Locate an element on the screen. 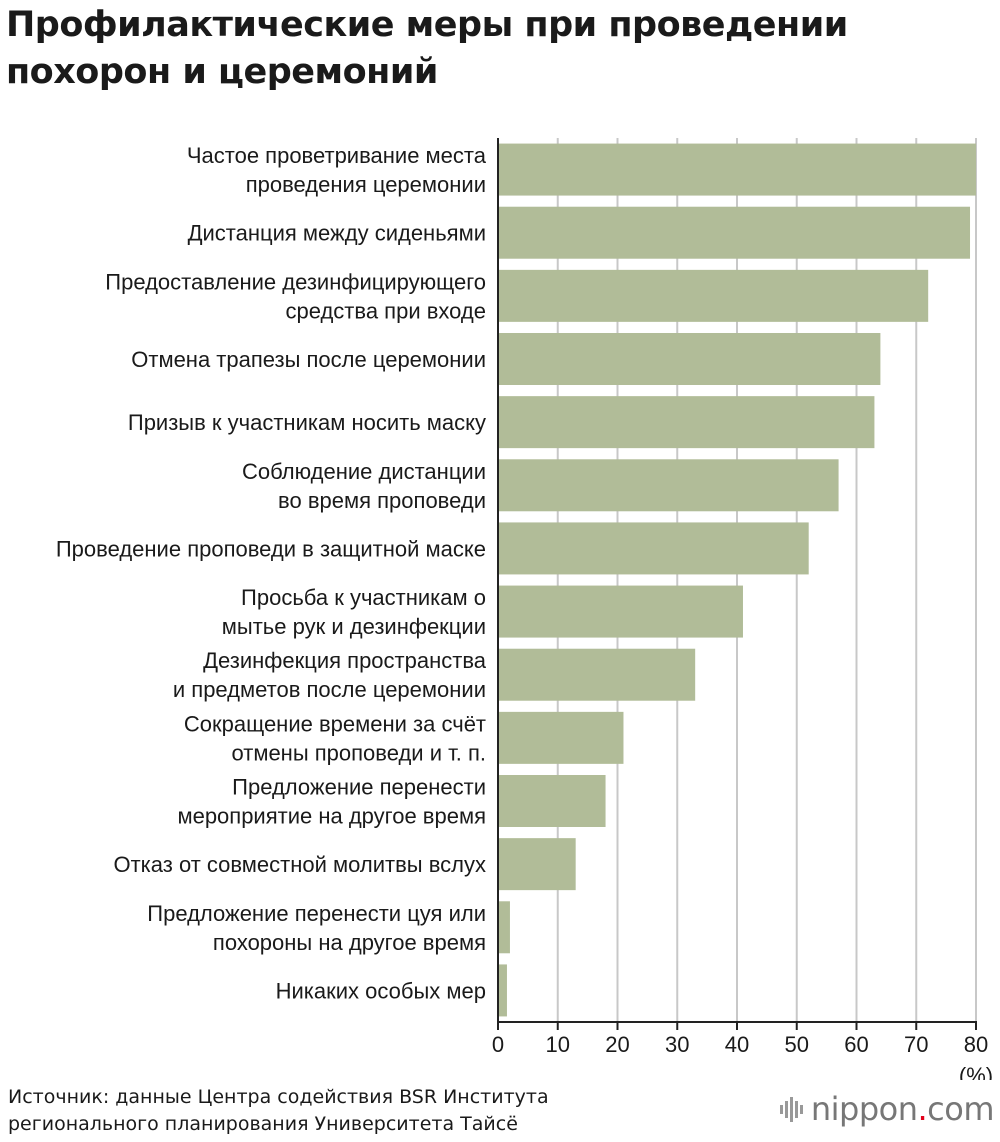  x-tick-label: 0 is located at coordinates (498, 1044).